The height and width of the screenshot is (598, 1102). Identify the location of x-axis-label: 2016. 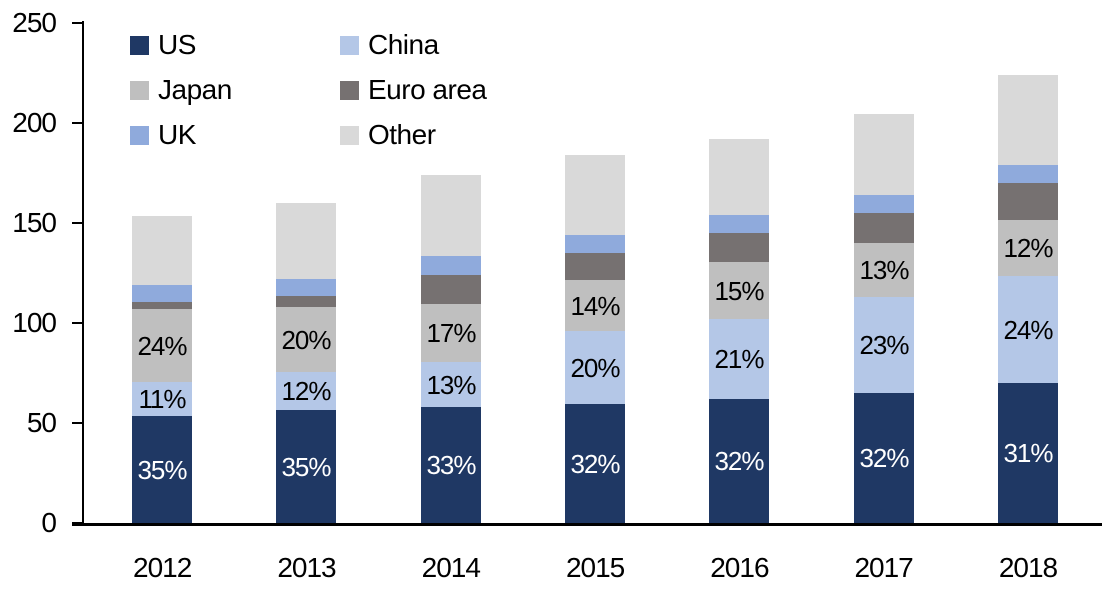
(739, 567).